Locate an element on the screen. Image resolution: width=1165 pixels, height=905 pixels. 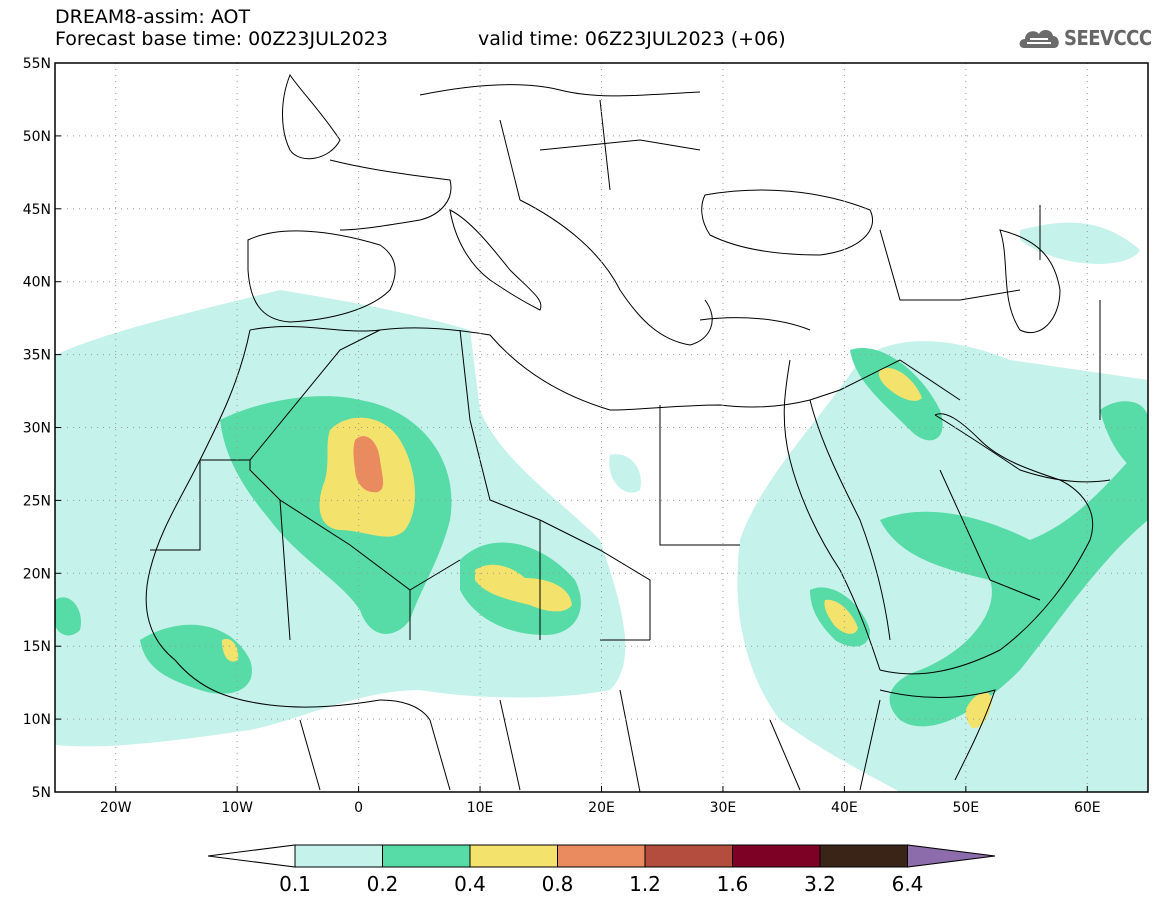
colorbar-labels: 0.1 0.2 0.4 0.8 1.2 1.6 3.2 6.4 is located at coordinates (601, 884).